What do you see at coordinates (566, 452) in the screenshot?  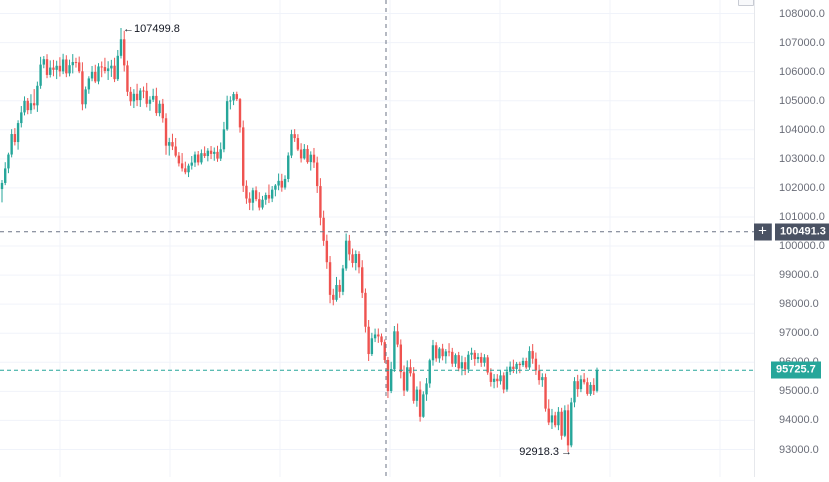 I see `low-marker-arrow: →` at bounding box center [566, 452].